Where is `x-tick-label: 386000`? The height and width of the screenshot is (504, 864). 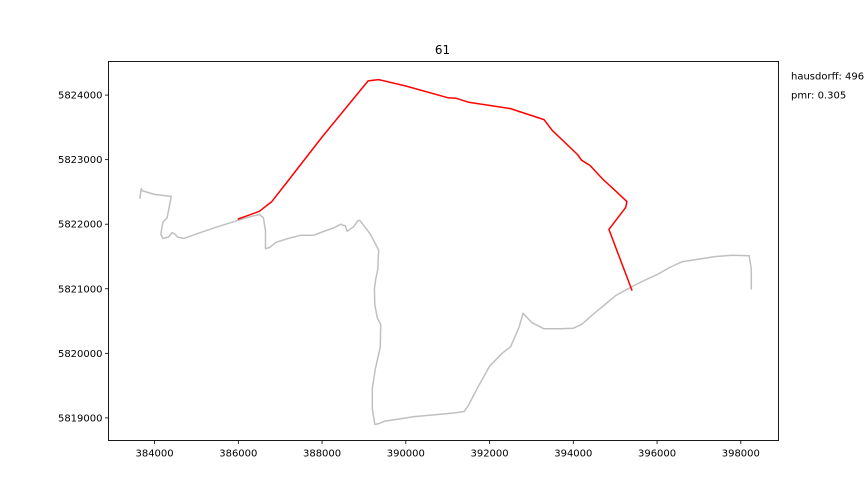
x-tick-label: 386000 is located at coordinates (238, 454).